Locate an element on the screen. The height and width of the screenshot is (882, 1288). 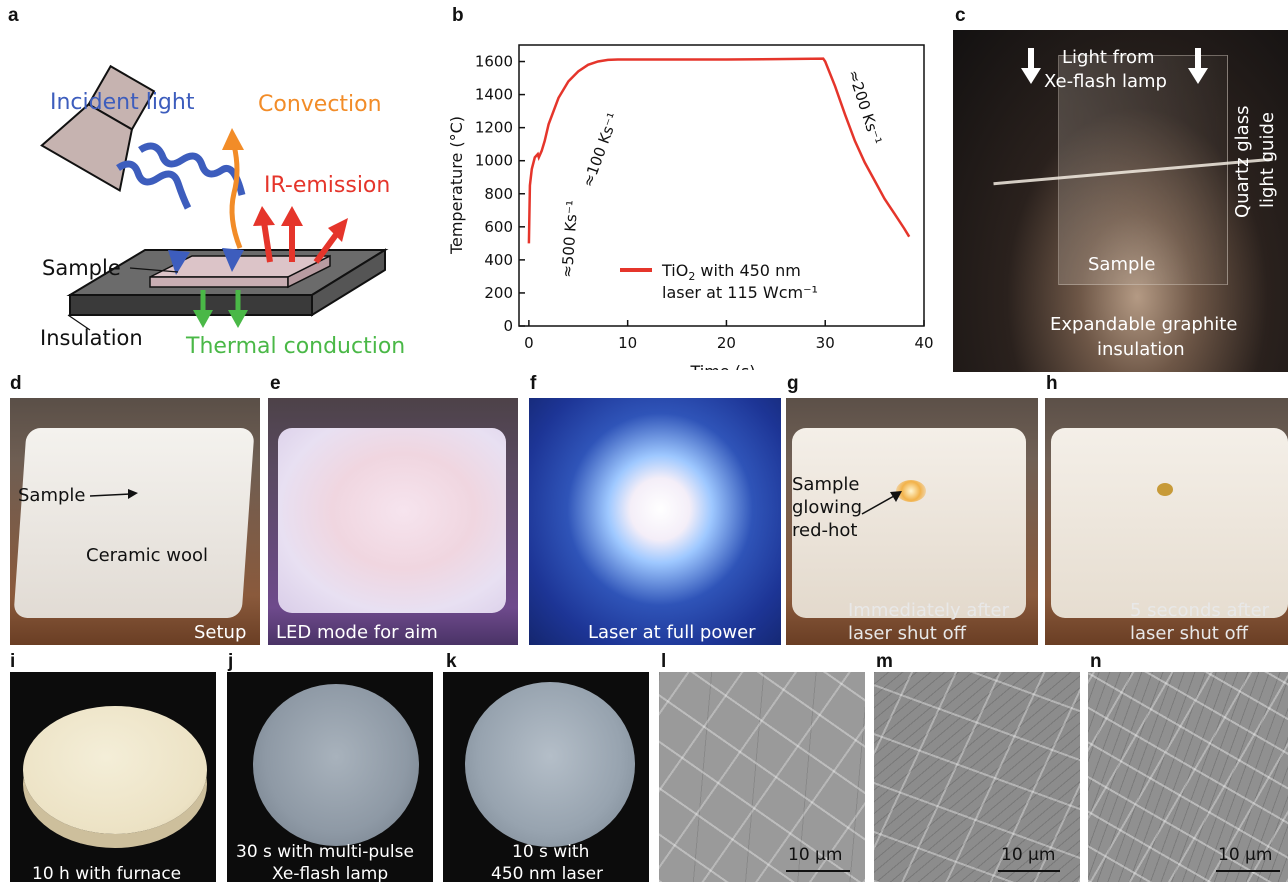
label-thermal-conduction: Thermal conduction is located at coordinates (296, 346).